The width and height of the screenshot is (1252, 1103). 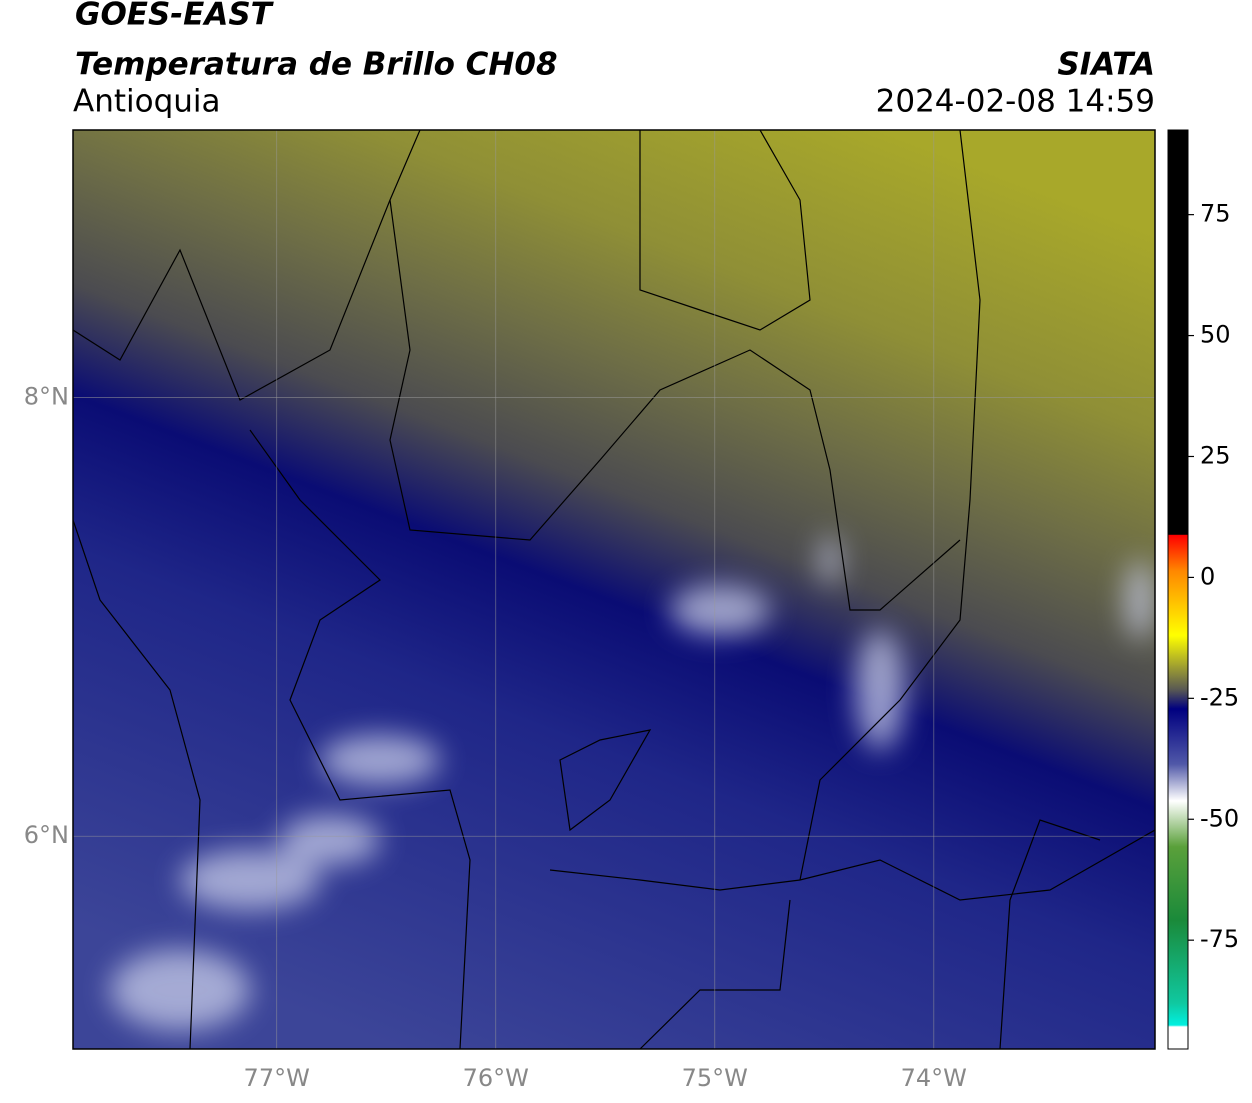 What do you see at coordinates (496, 1078) in the screenshot?
I see `x-tick-label: 76°W` at bounding box center [496, 1078].